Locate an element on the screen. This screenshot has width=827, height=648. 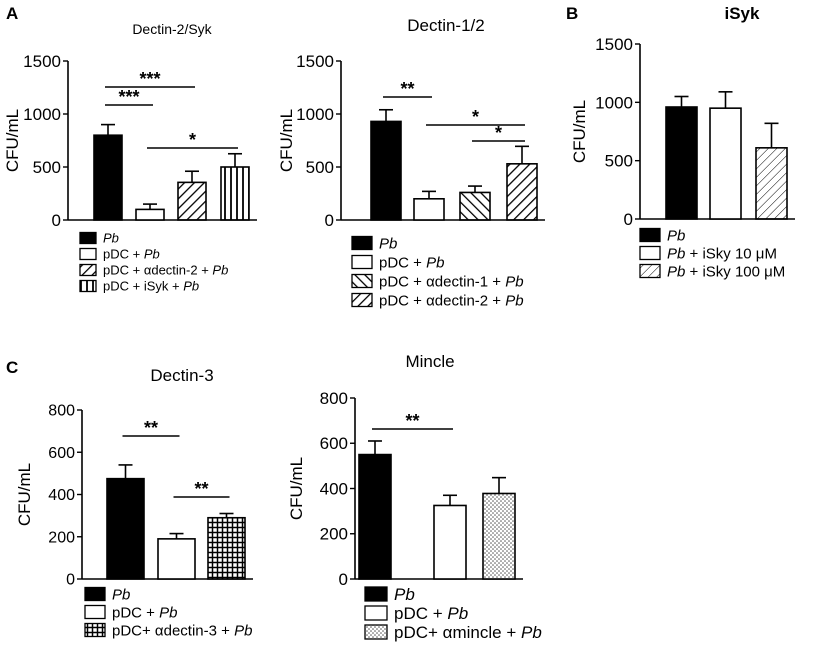
legend-text: + iSky 10 μM is located at coordinates (731, 253).